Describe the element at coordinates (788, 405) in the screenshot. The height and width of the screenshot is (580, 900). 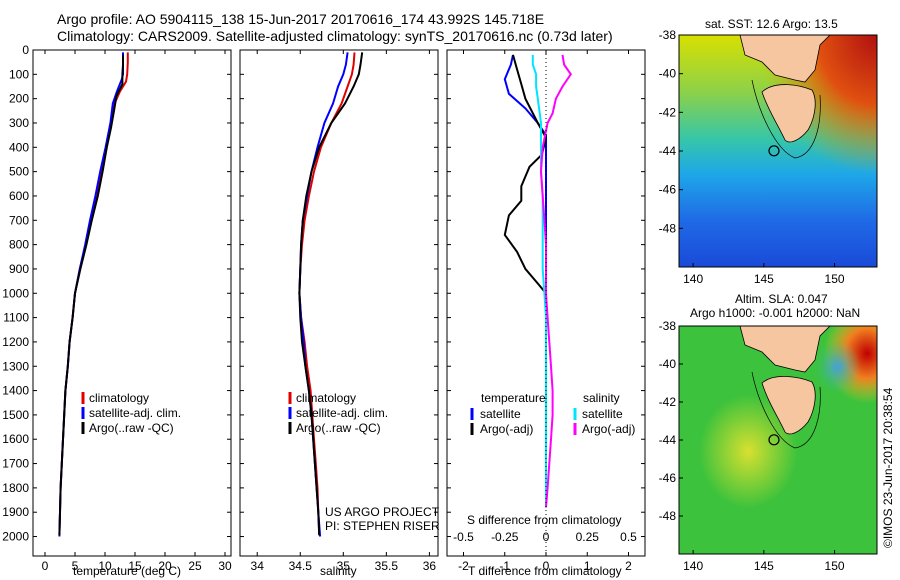
I see `sla-tasmania-land` at that location.